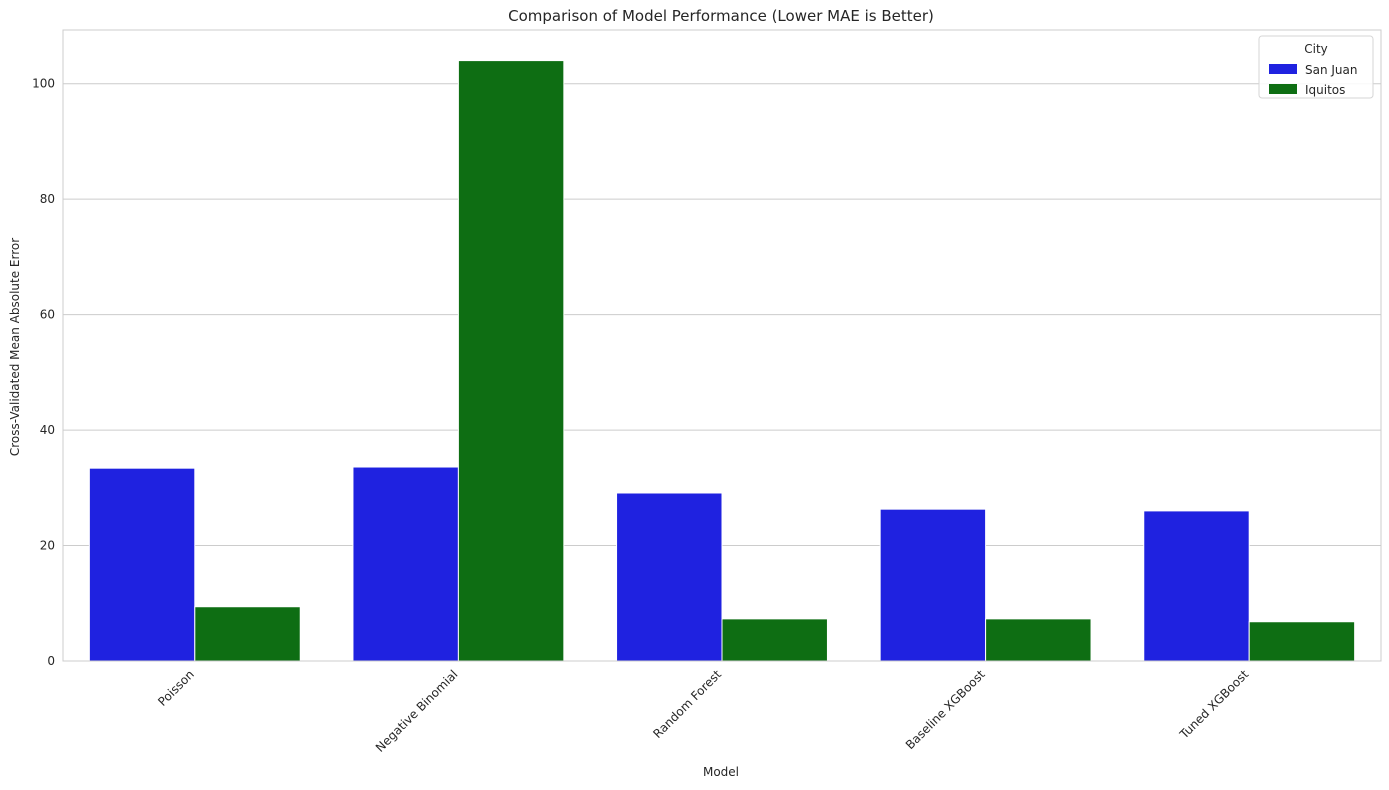 Image resolution: width=1389 pixels, height=790 pixels. What do you see at coordinates (417, 711) in the screenshot?
I see `x-tick-label-negative-binomial: Negative Binomial` at bounding box center [417, 711].